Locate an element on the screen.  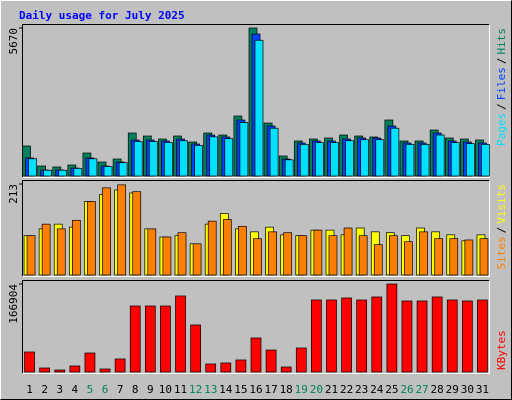
x-tick-label: 21 is located at coordinates (331, 389).